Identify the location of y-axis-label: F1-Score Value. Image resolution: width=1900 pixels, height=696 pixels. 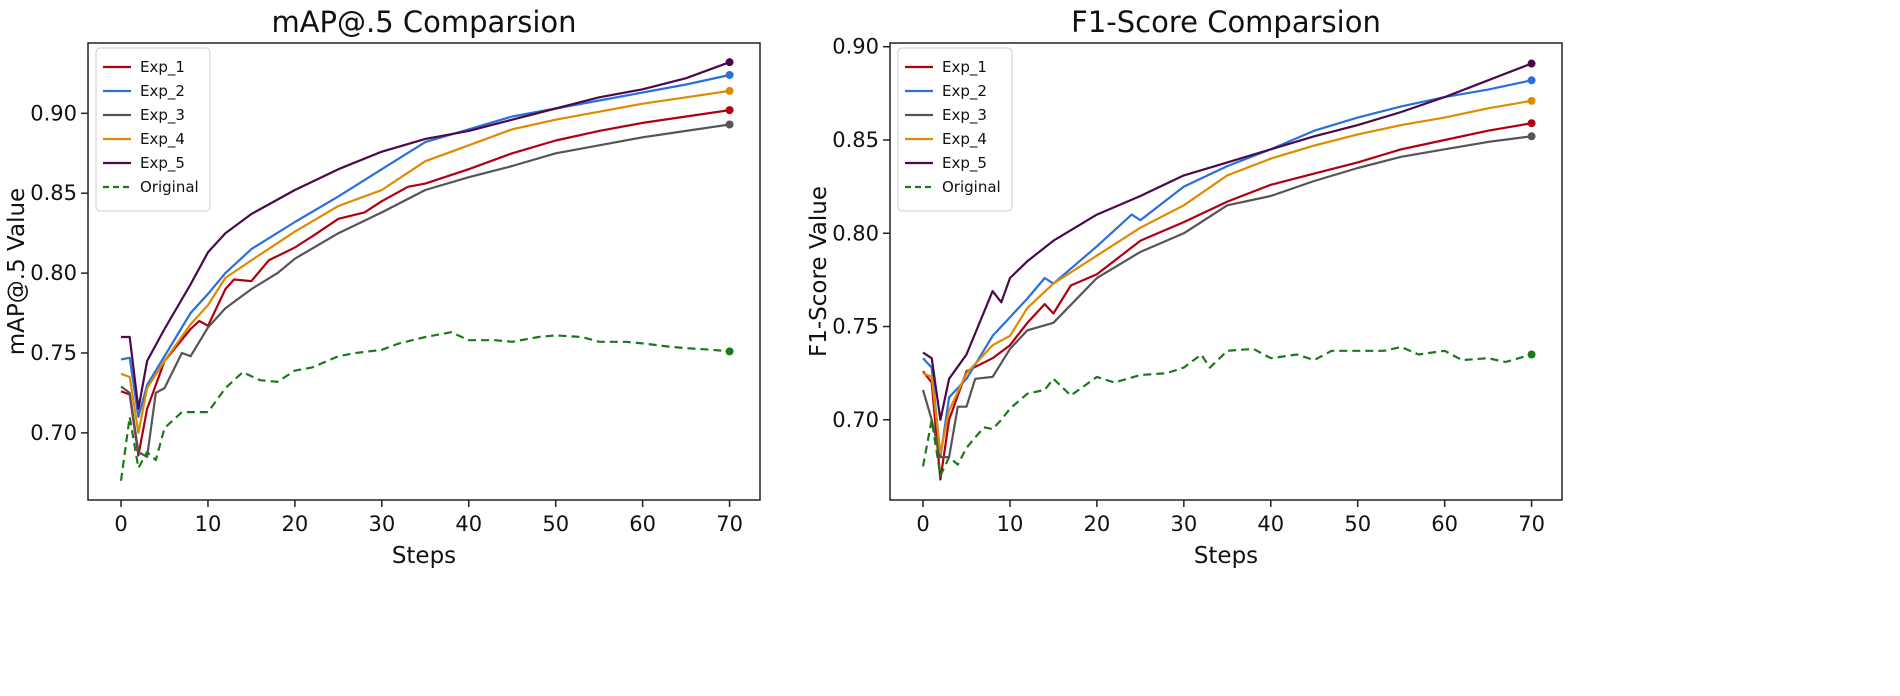
(819, 271).